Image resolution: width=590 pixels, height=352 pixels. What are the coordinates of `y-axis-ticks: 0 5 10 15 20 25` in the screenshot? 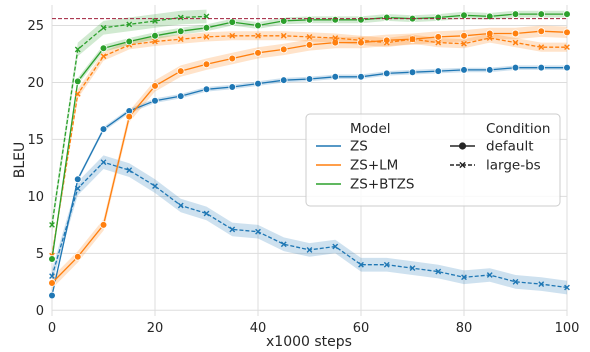 It's located at (35, 169).